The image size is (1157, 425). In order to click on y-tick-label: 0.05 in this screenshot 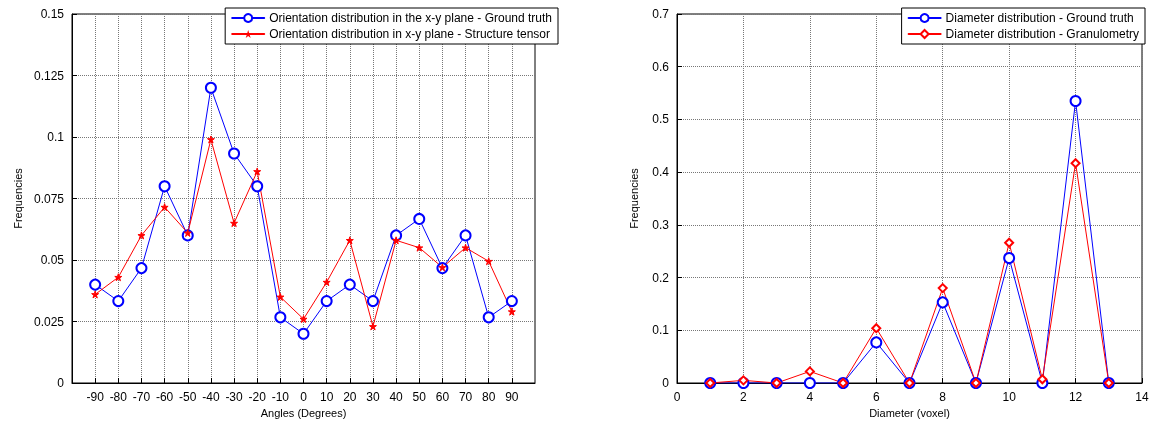, I will do `click(52, 260)`.